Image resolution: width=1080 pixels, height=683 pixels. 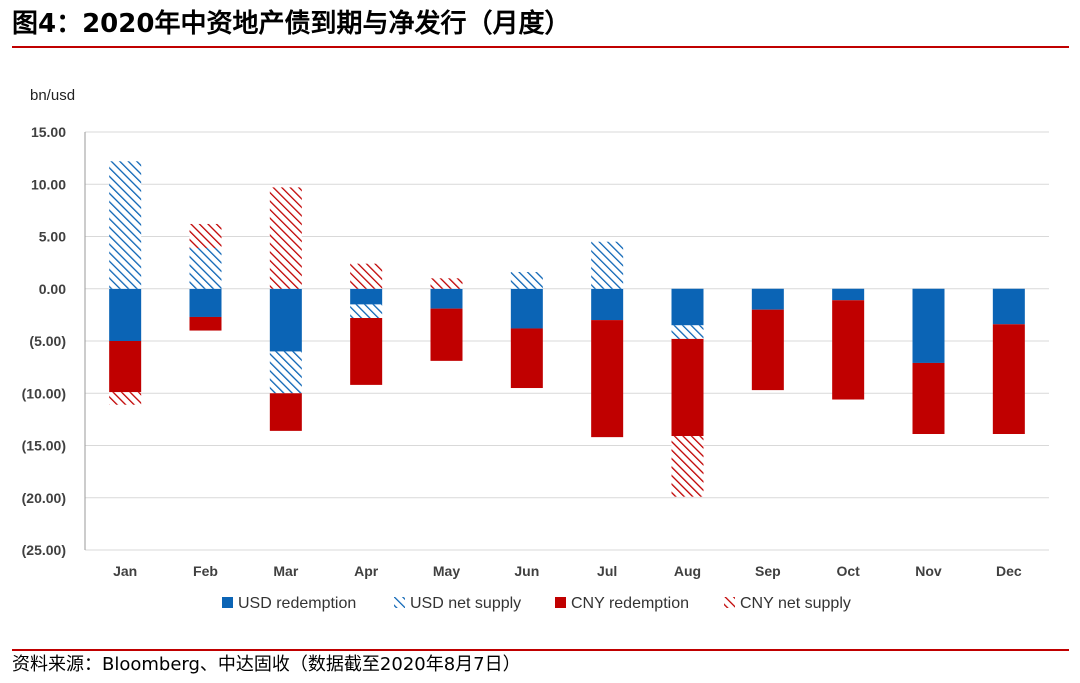 I want to click on x-tick-label: Dec, so click(x=1009, y=571).